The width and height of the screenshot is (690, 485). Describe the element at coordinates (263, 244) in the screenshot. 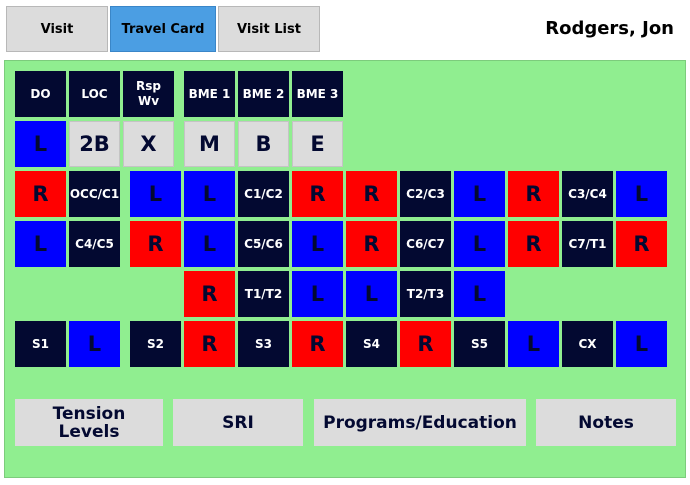

I see `label-c5-c6: C5/C6` at that location.